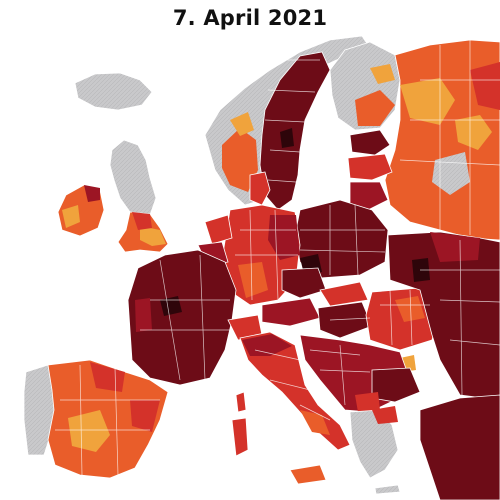  I want to click on region-corsica, so click(241, 402).